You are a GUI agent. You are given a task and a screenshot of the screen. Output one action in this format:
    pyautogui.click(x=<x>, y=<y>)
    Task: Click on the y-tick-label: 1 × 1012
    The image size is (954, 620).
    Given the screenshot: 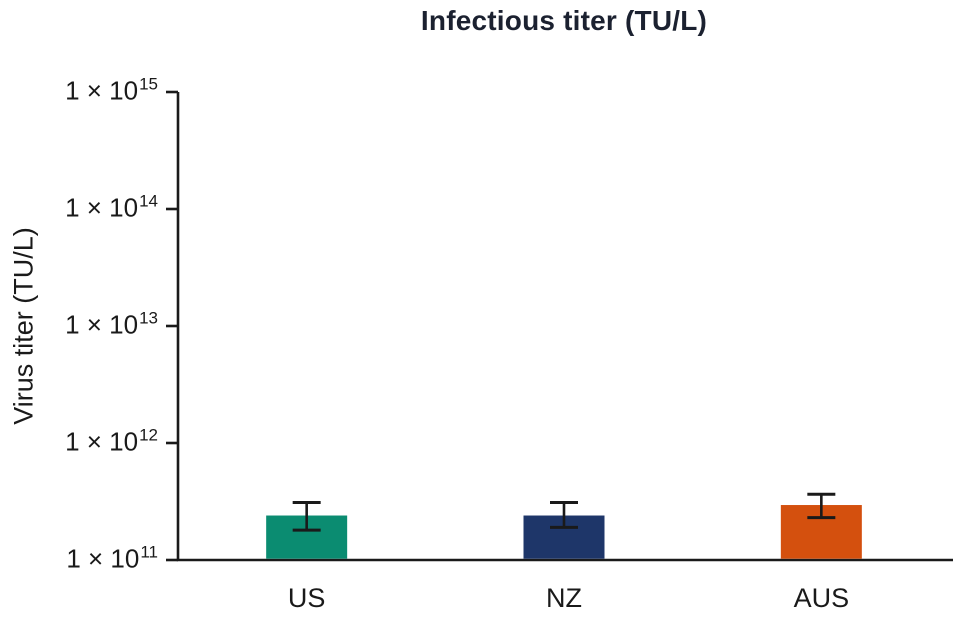 What is the action you would take?
    pyautogui.click(x=79, y=441)
    